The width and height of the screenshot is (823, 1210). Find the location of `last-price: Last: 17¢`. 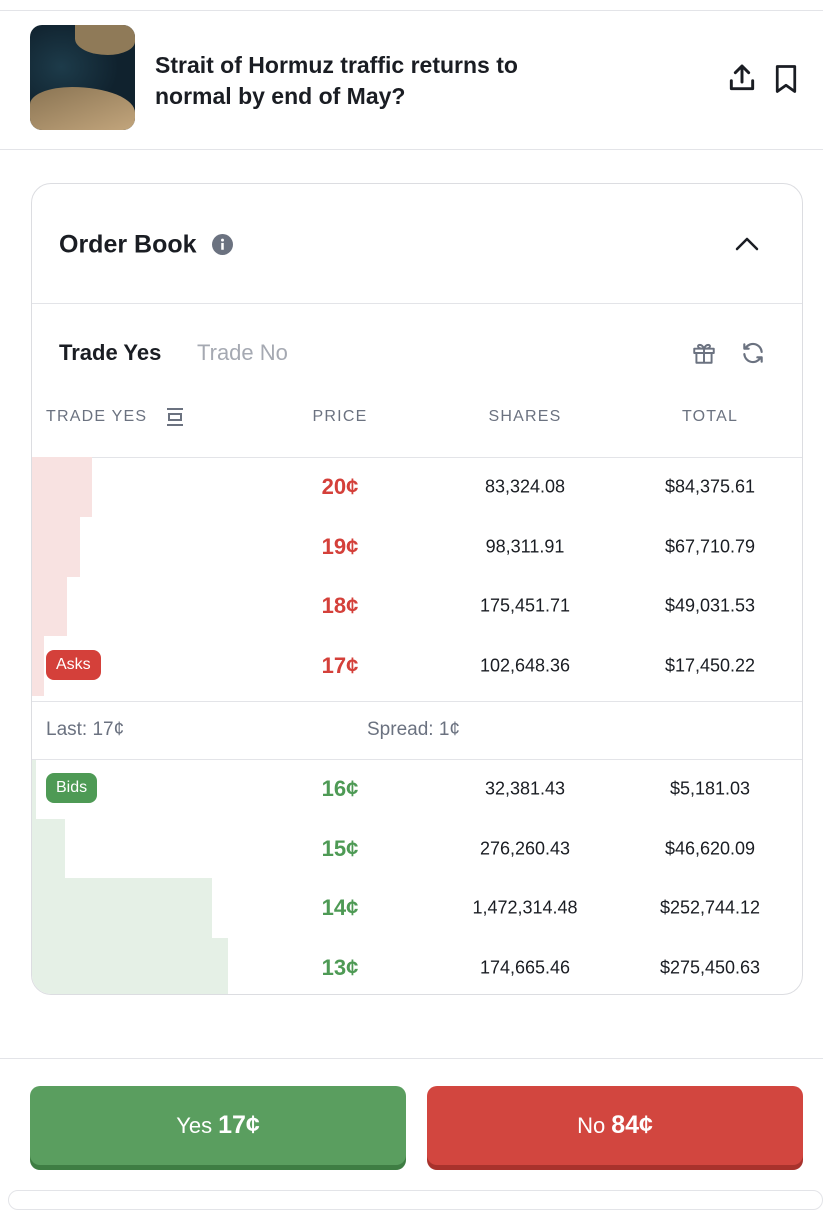

last-price: Last: 17¢ is located at coordinates (85, 729).